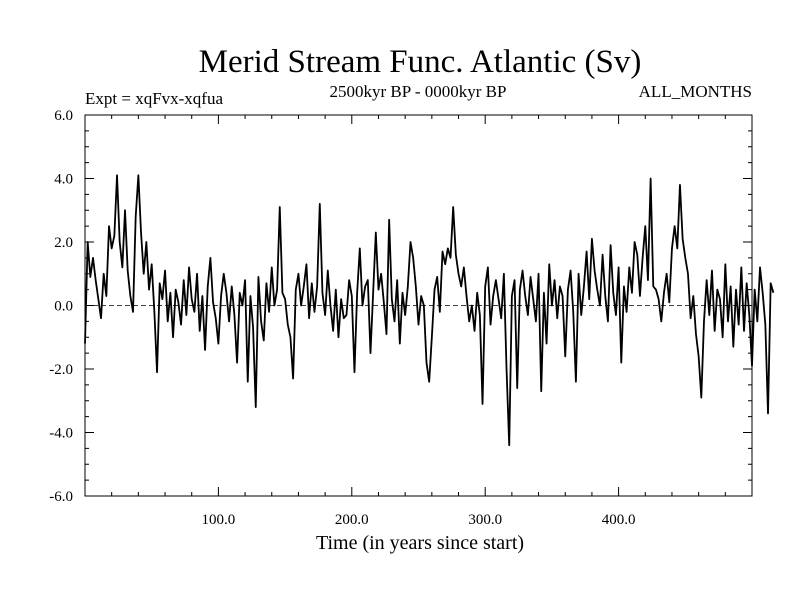  I want to click on x-axis-label: Time (in years since start), so click(420, 543).